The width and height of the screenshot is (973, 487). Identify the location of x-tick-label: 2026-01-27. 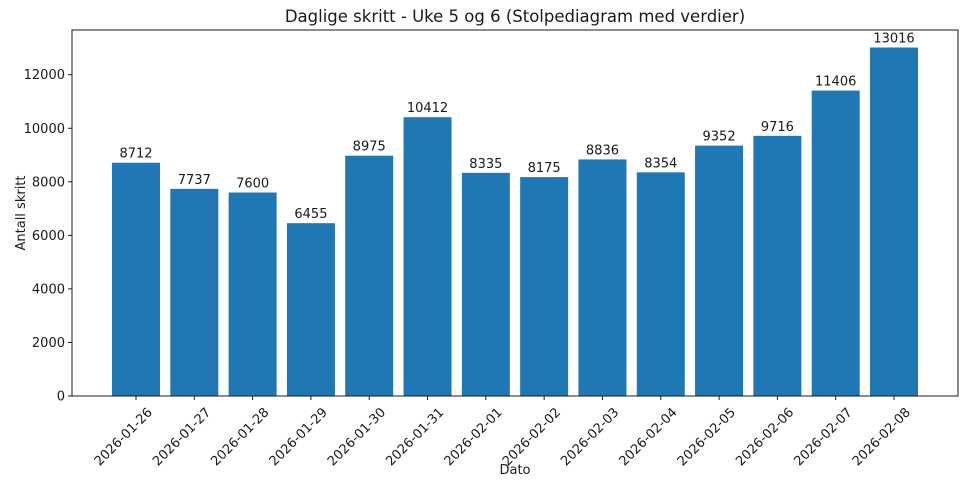
(182, 437).